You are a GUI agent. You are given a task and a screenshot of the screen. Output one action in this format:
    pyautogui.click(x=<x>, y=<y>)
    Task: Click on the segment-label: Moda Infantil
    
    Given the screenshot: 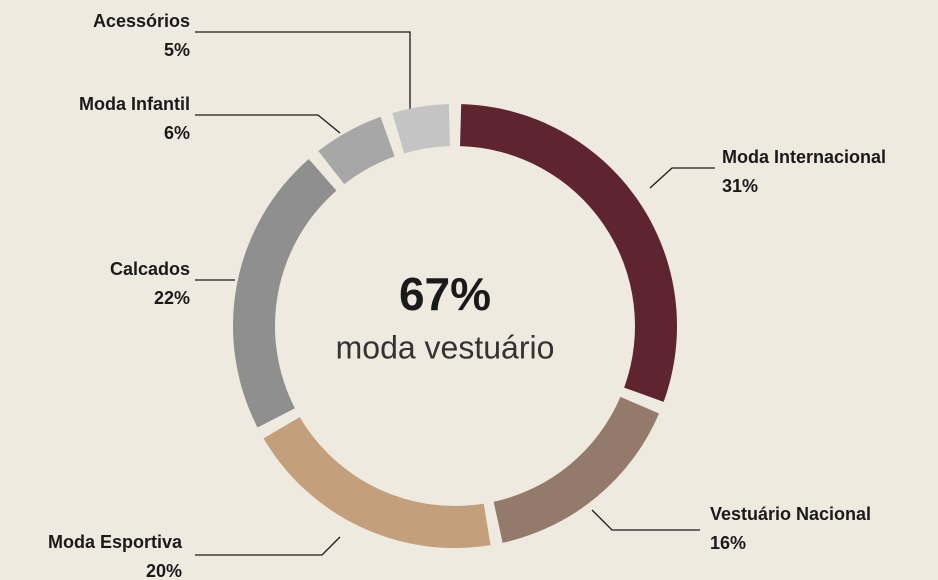 What is the action you would take?
    pyautogui.click(x=134, y=104)
    